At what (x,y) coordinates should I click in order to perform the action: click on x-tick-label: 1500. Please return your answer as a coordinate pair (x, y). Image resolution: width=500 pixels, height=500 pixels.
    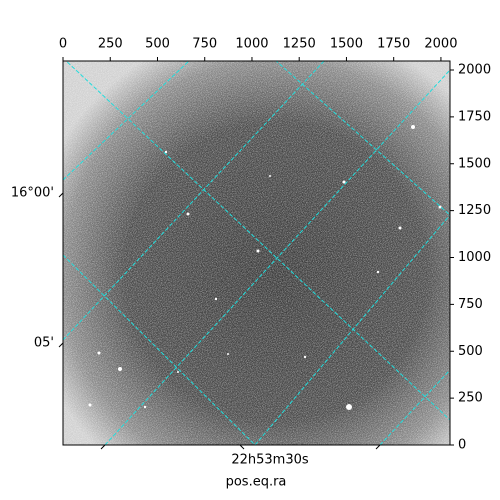
    Looking at the image, I should click on (346, 44).